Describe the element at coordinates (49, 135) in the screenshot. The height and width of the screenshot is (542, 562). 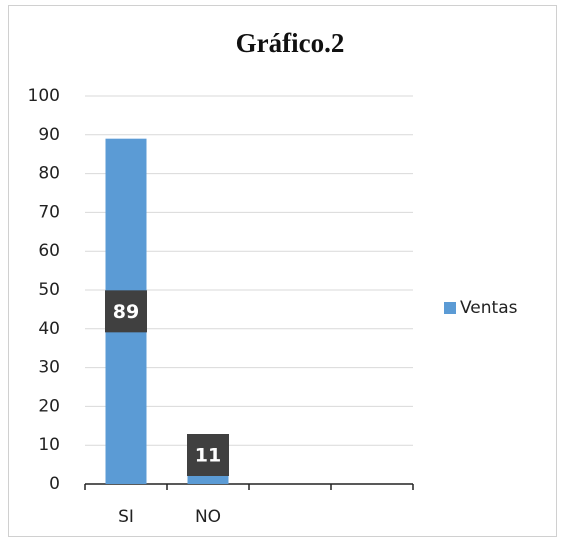
I see `y-tick-label: 90` at that location.